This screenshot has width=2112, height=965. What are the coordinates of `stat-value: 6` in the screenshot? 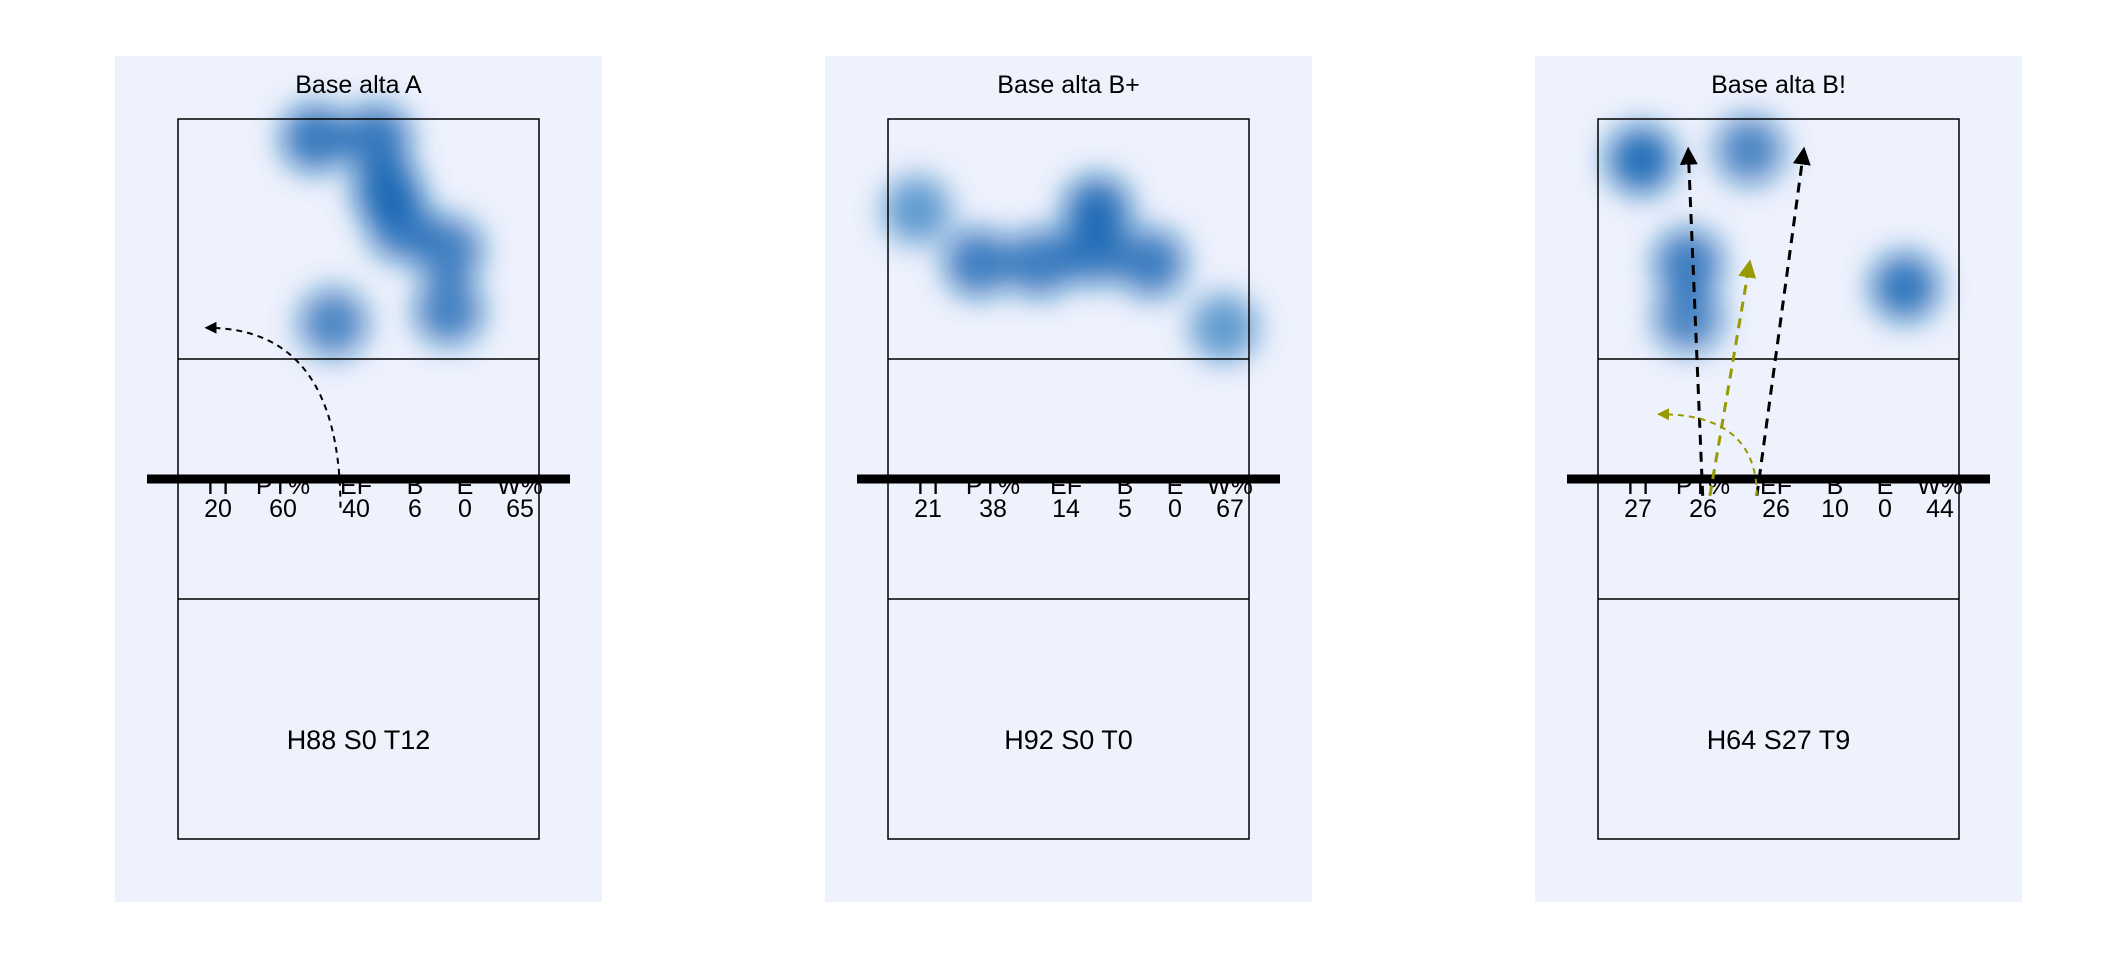 It's located at (415, 509).